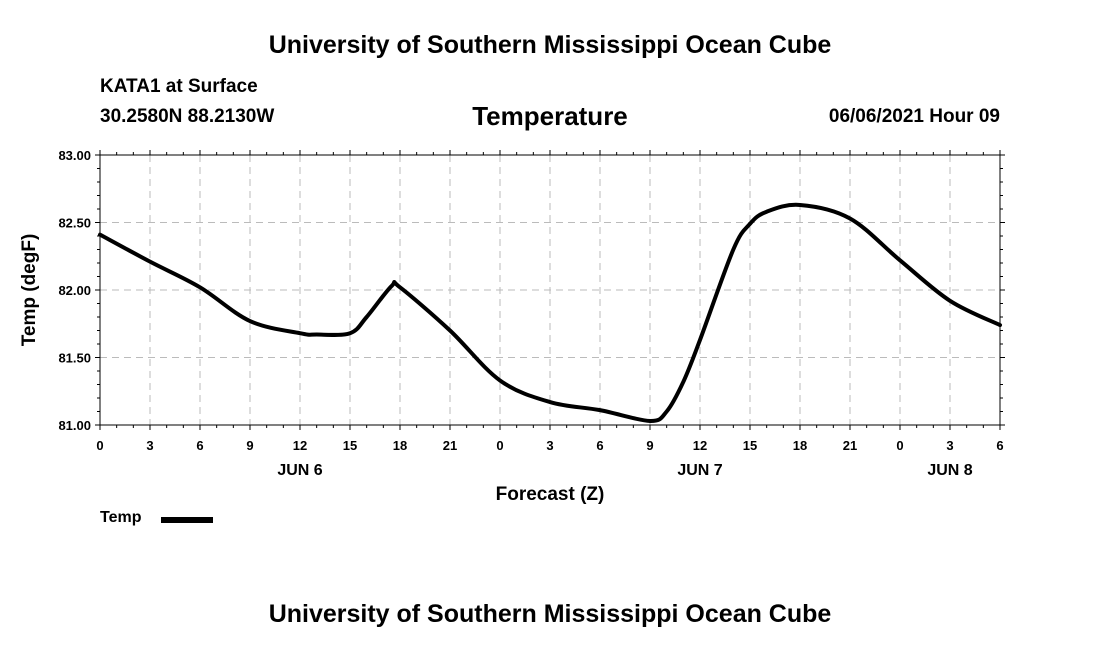 The width and height of the screenshot is (1100, 650). I want to click on y-axis-tick-labels: 81.00 81.50 82.00 82.50 83.00, so click(74, 290).